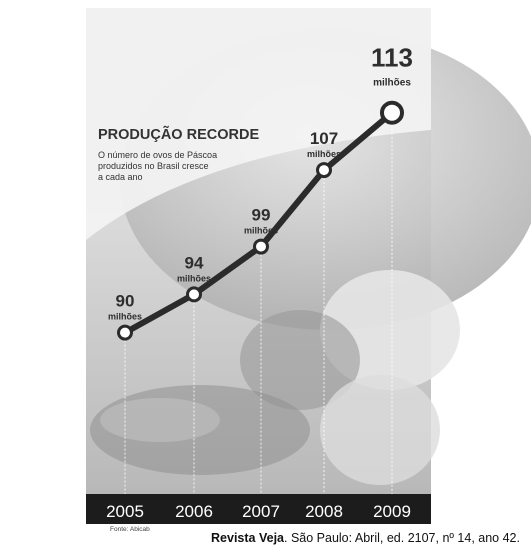 Image resolution: width=531 pixels, height=555 pixels. What do you see at coordinates (125, 301) in the screenshot?
I see `data-label-2005: 90` at bounding box center [125, 301].